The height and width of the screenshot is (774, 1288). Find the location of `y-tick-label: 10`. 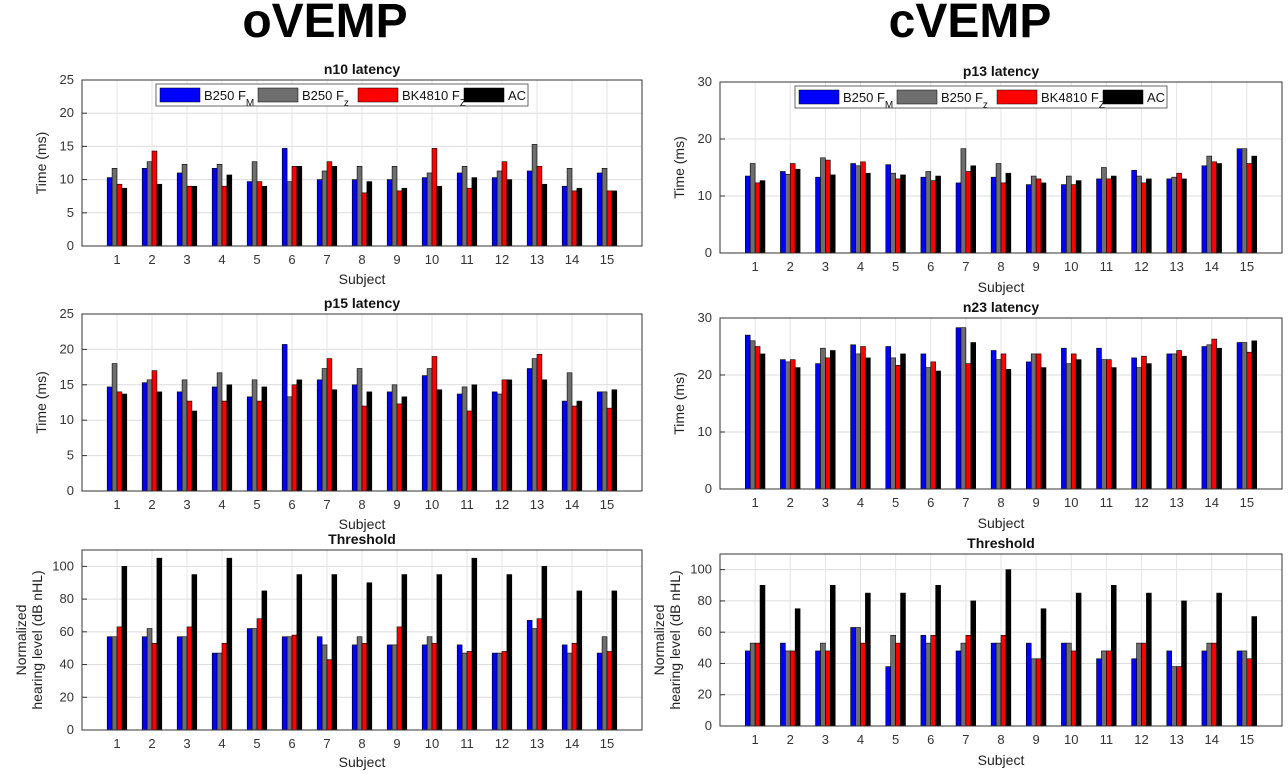

y-tick-label: 10 is located at coordinates (705, 195).